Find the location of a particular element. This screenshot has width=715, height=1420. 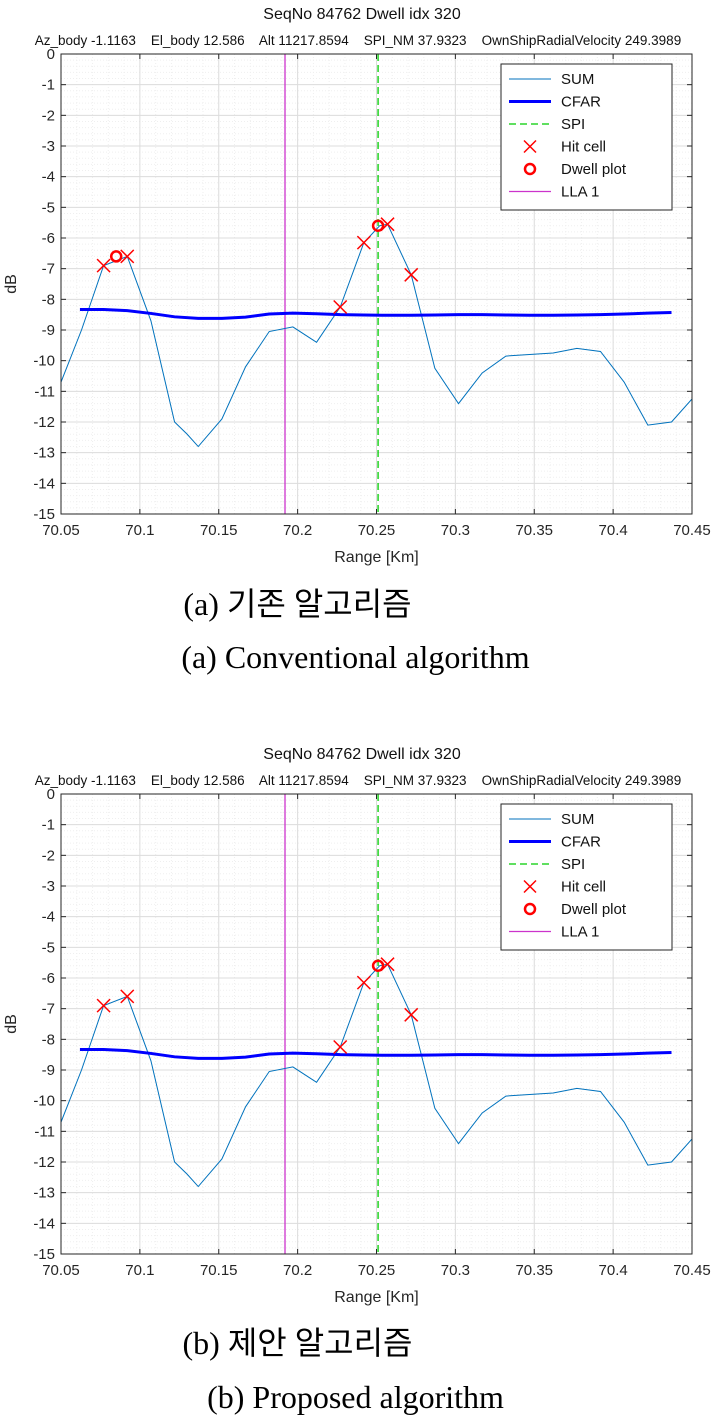

legend: SUM CFAR SPI Hit cell Dwell plot LLA 1 is located at coordinates (586, 137).